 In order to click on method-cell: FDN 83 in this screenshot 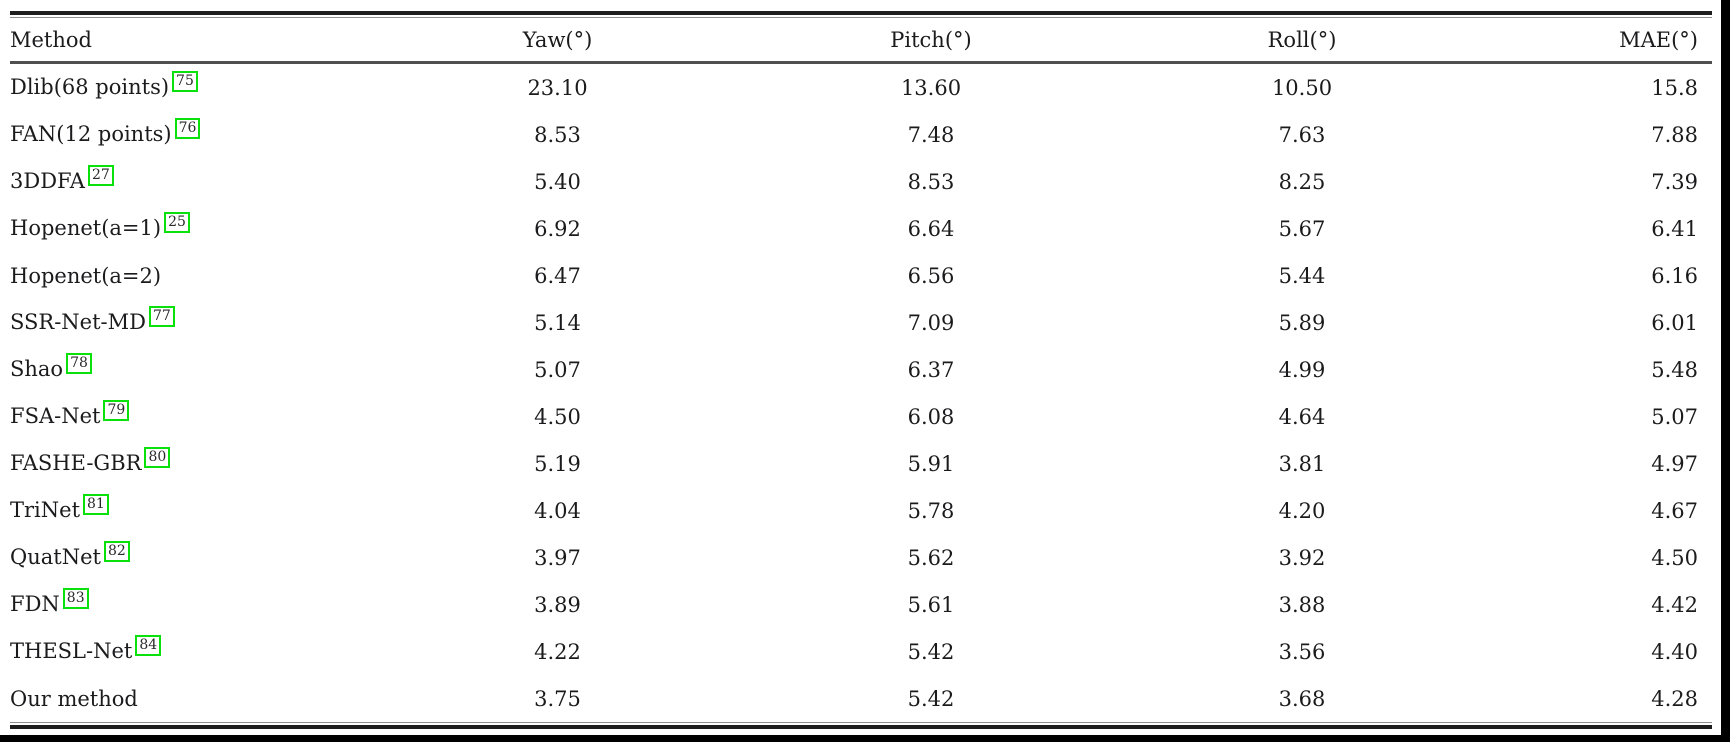, I will do `click(190, 604)`.